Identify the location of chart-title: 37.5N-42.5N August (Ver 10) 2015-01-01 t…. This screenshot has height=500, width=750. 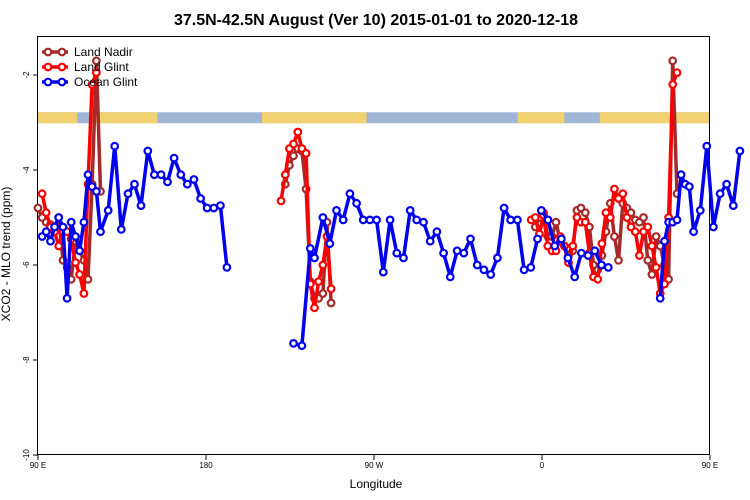
(376, 20).